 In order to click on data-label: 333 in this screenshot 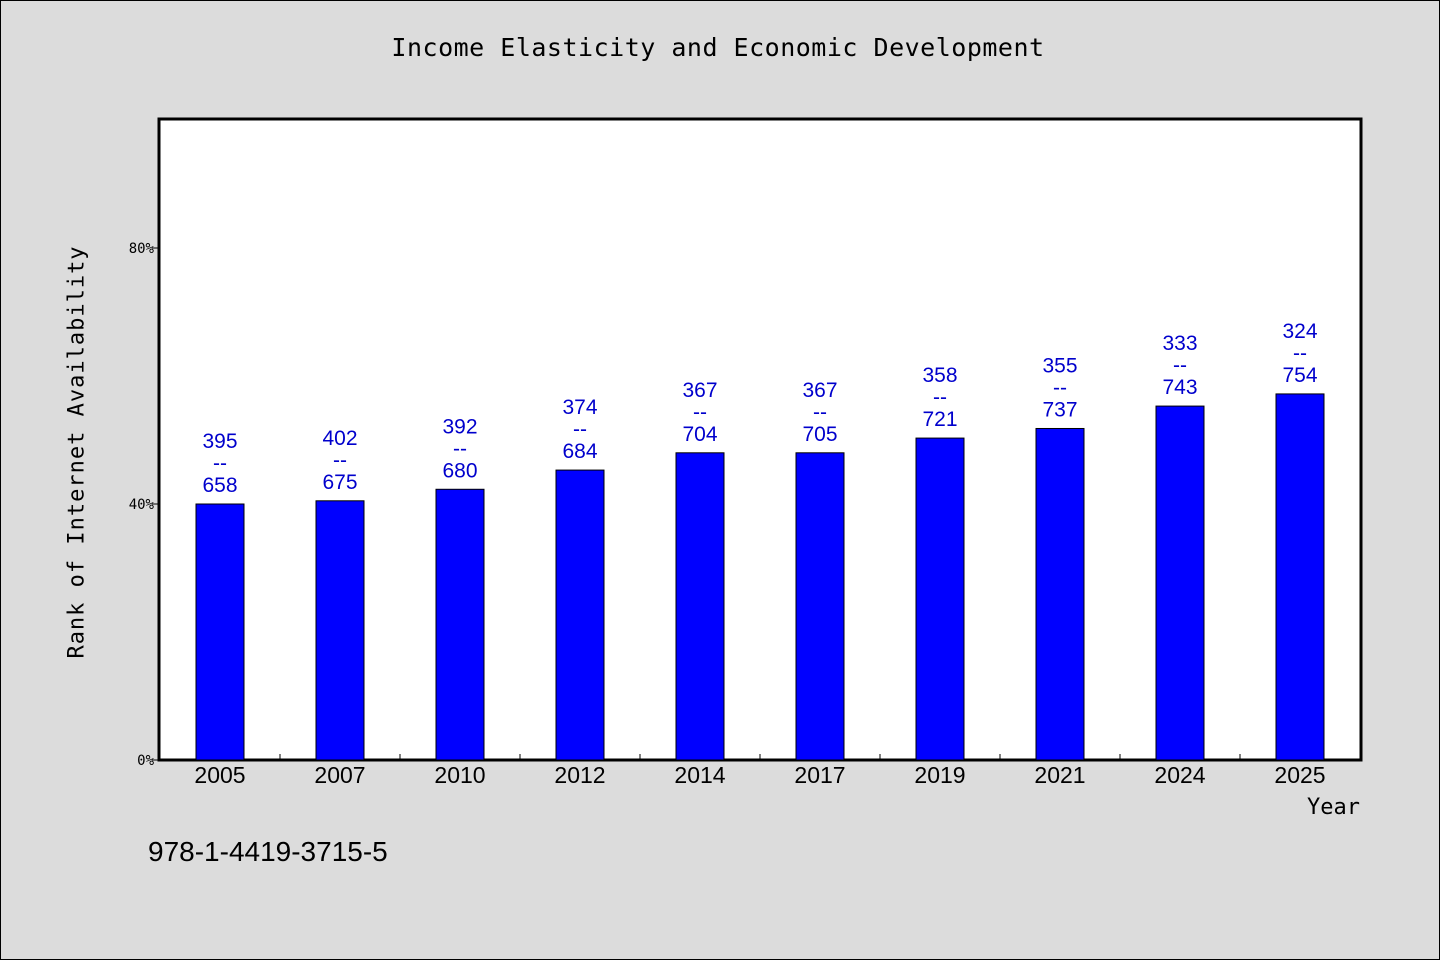, I will do `click(1179, 343)`.